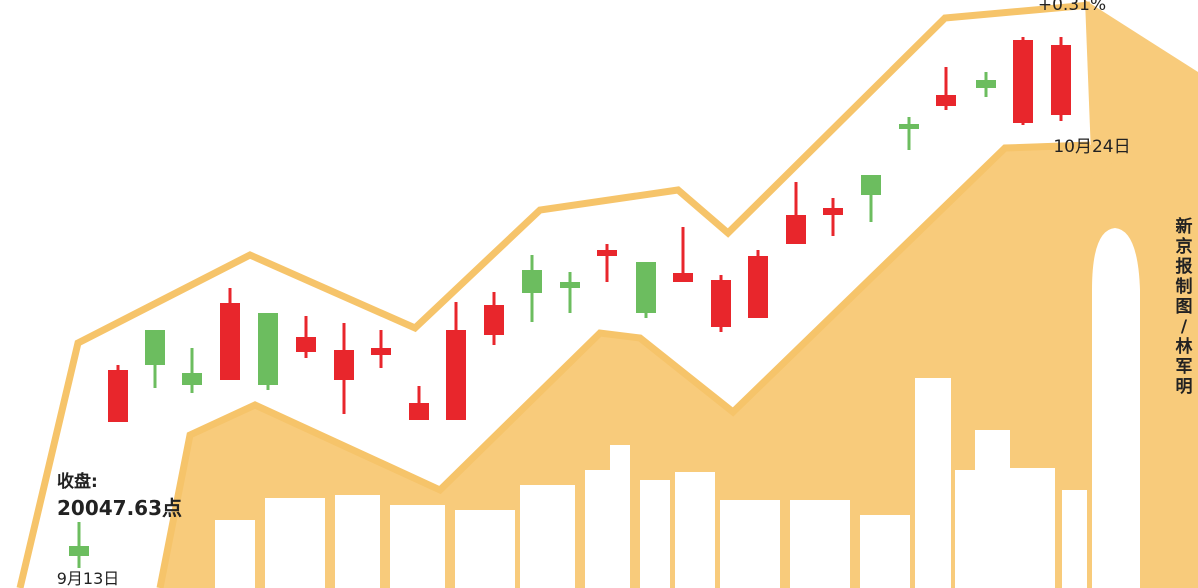 The image size is (1198, 588). Describe the element at coordinates (1184, 286) in the screenshot. I see `credit-char: 制` at that location.